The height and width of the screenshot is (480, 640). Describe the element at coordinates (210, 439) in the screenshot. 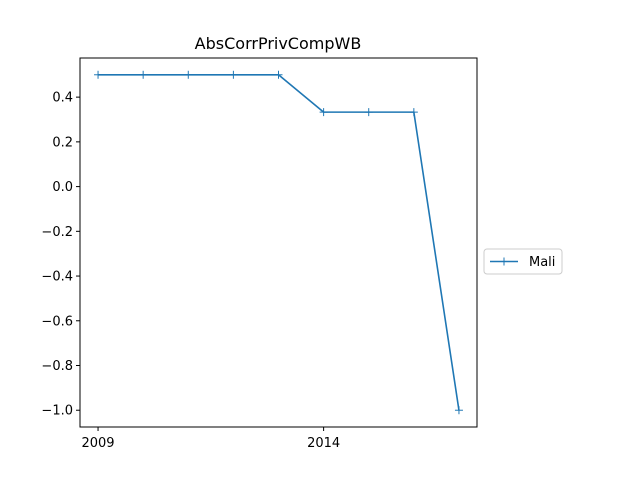

I see `x-axis: 2009 2014` at that location.